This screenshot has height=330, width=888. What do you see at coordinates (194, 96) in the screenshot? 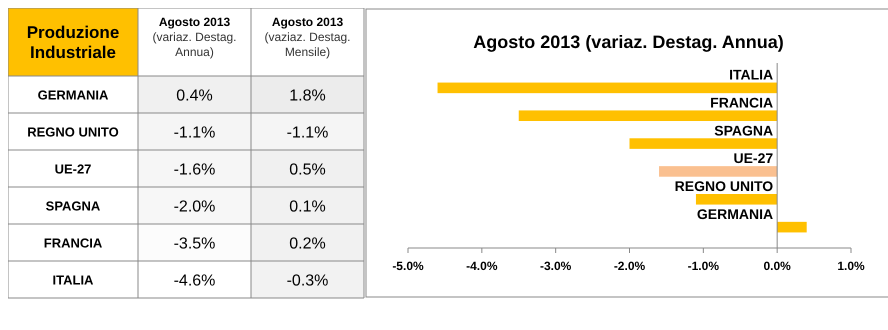
I see `data-label: 0.4%` at bounding box center [194, 96].